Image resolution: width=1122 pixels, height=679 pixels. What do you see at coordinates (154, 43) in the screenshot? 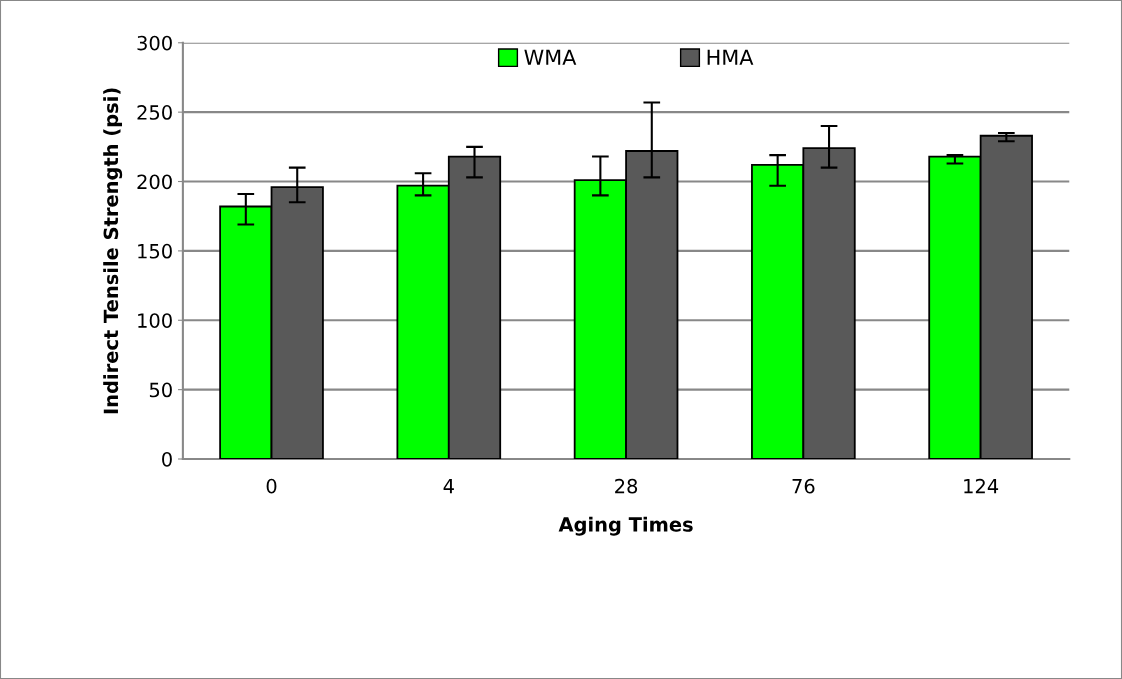
I see `y-tick-label: 300` at bounding box center [154, 43].